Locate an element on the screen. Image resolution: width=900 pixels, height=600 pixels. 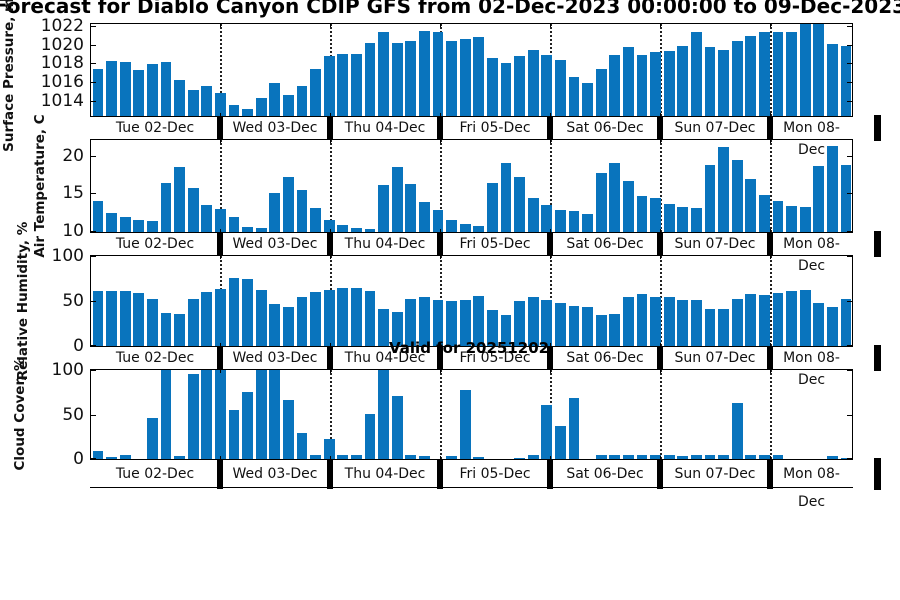
y-tick-label: 1018 is located at coordinates (62, 63).